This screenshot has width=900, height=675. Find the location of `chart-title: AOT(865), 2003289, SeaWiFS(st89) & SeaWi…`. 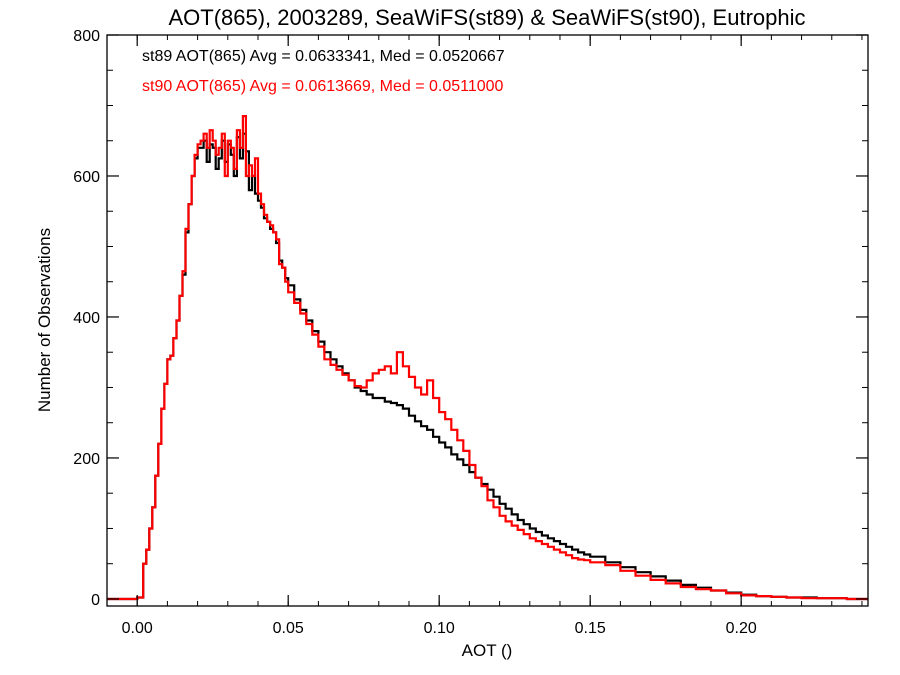

chart-title: AOT(865), 2003289, SeaWiFS(st89) & SeaWi… is located at coordinates (486, 17).